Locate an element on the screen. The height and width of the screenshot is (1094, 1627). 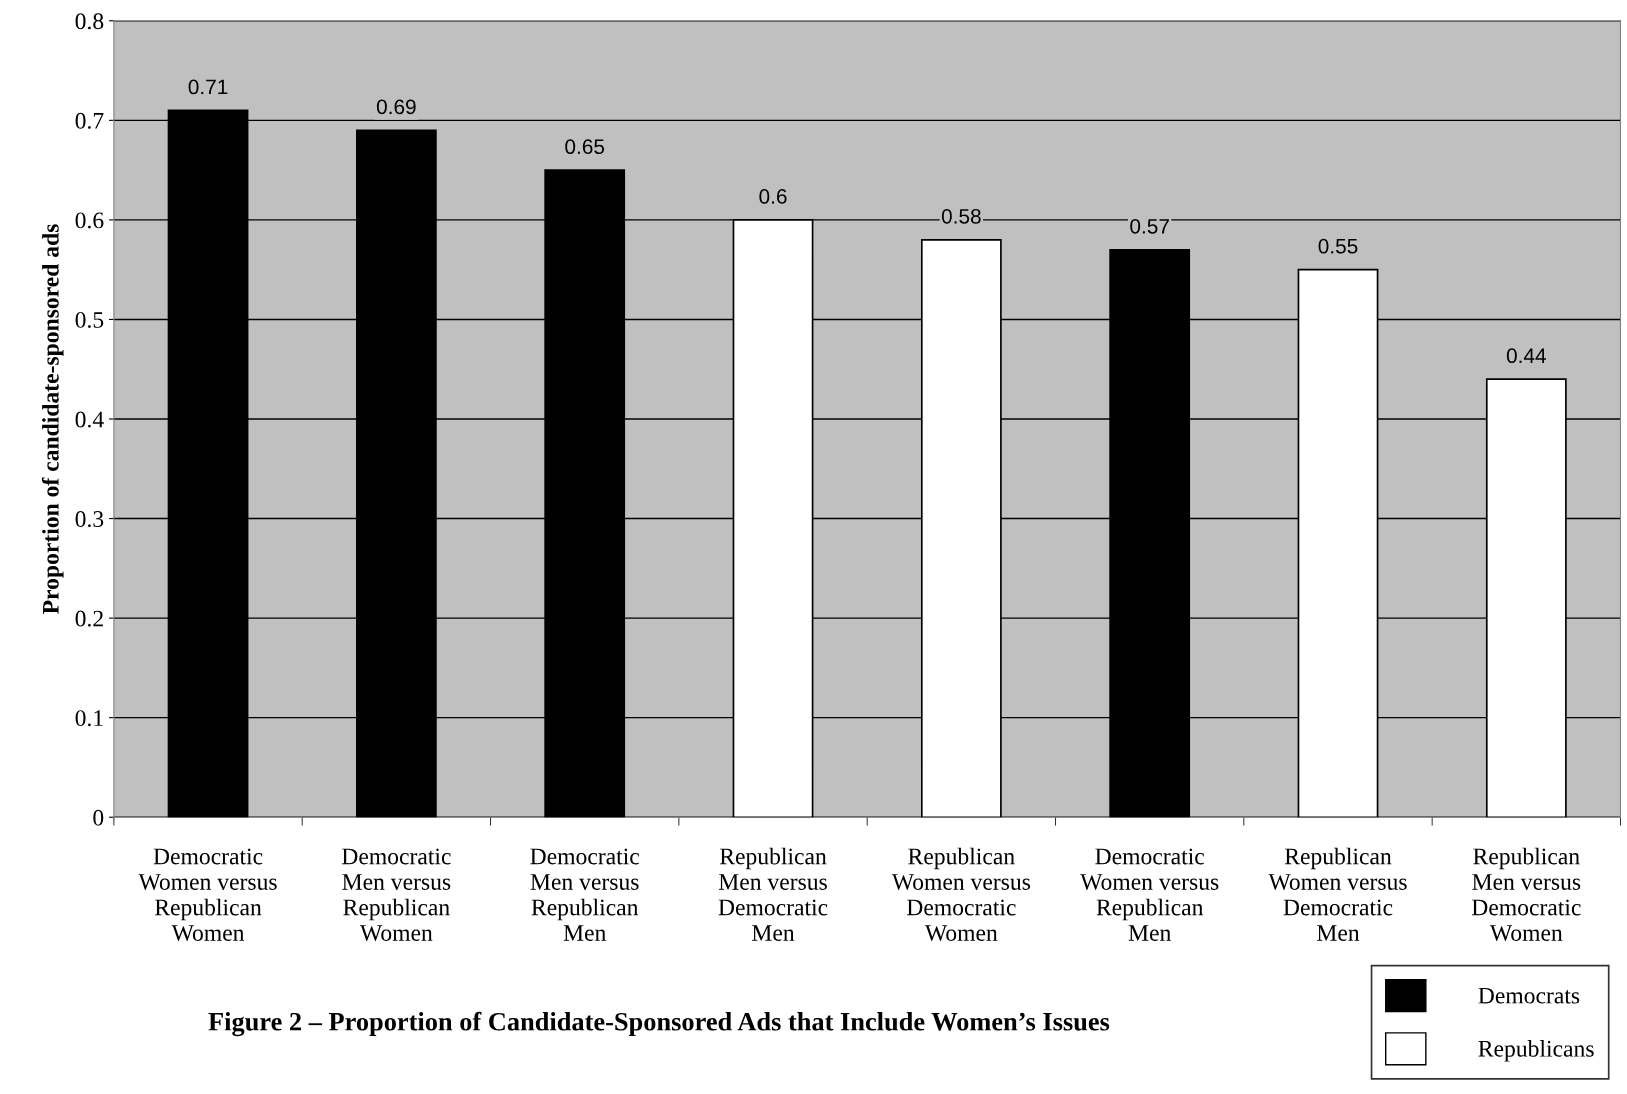
y-axis-title: Proportion of candidate-sponsored ads is located at coordinates (52, 419).